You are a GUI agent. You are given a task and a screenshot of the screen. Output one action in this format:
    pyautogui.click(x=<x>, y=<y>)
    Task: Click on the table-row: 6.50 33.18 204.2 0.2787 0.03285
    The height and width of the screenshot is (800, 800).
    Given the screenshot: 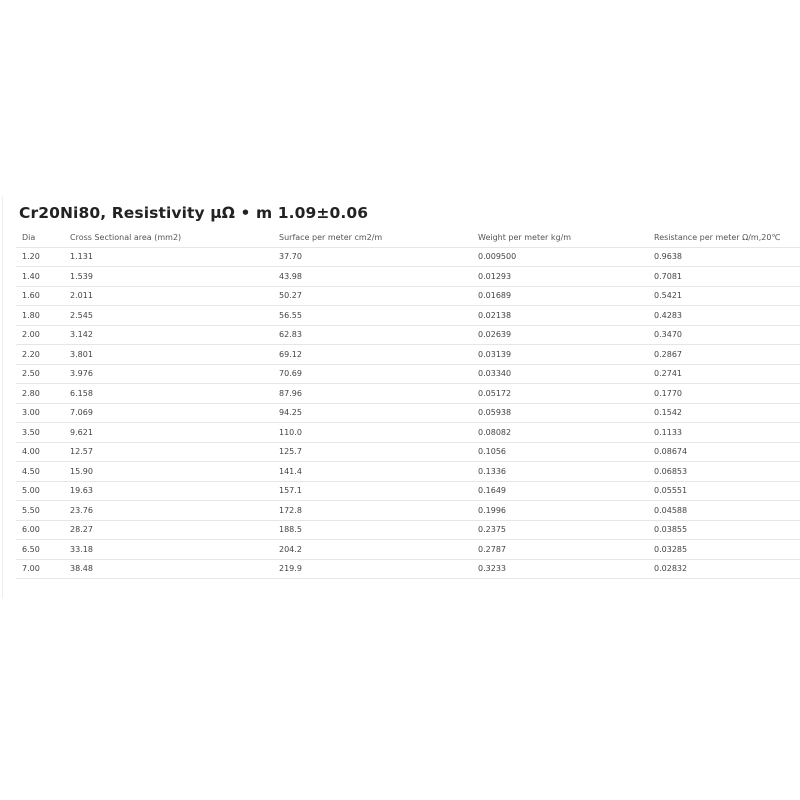 What is the action you would take?
    pyautogui.click(x=408, y=549)
    